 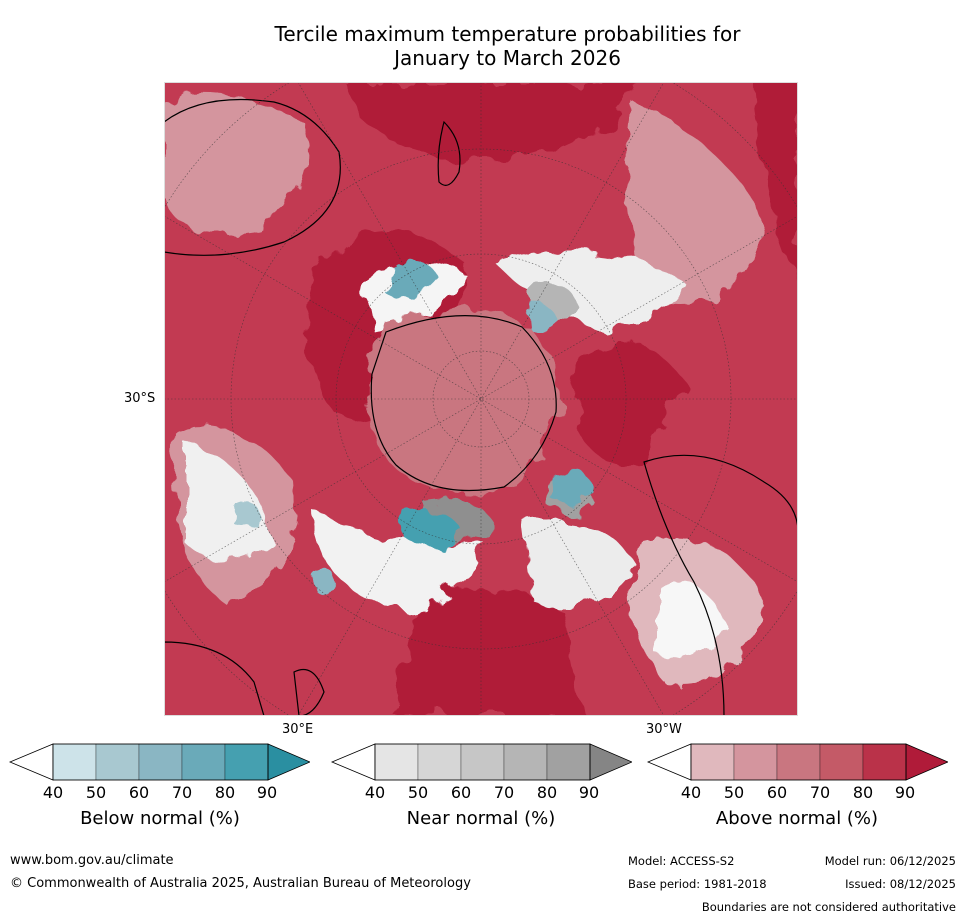 I want to click on legend-above-normal-colorbar, so click(x=797, y=762).